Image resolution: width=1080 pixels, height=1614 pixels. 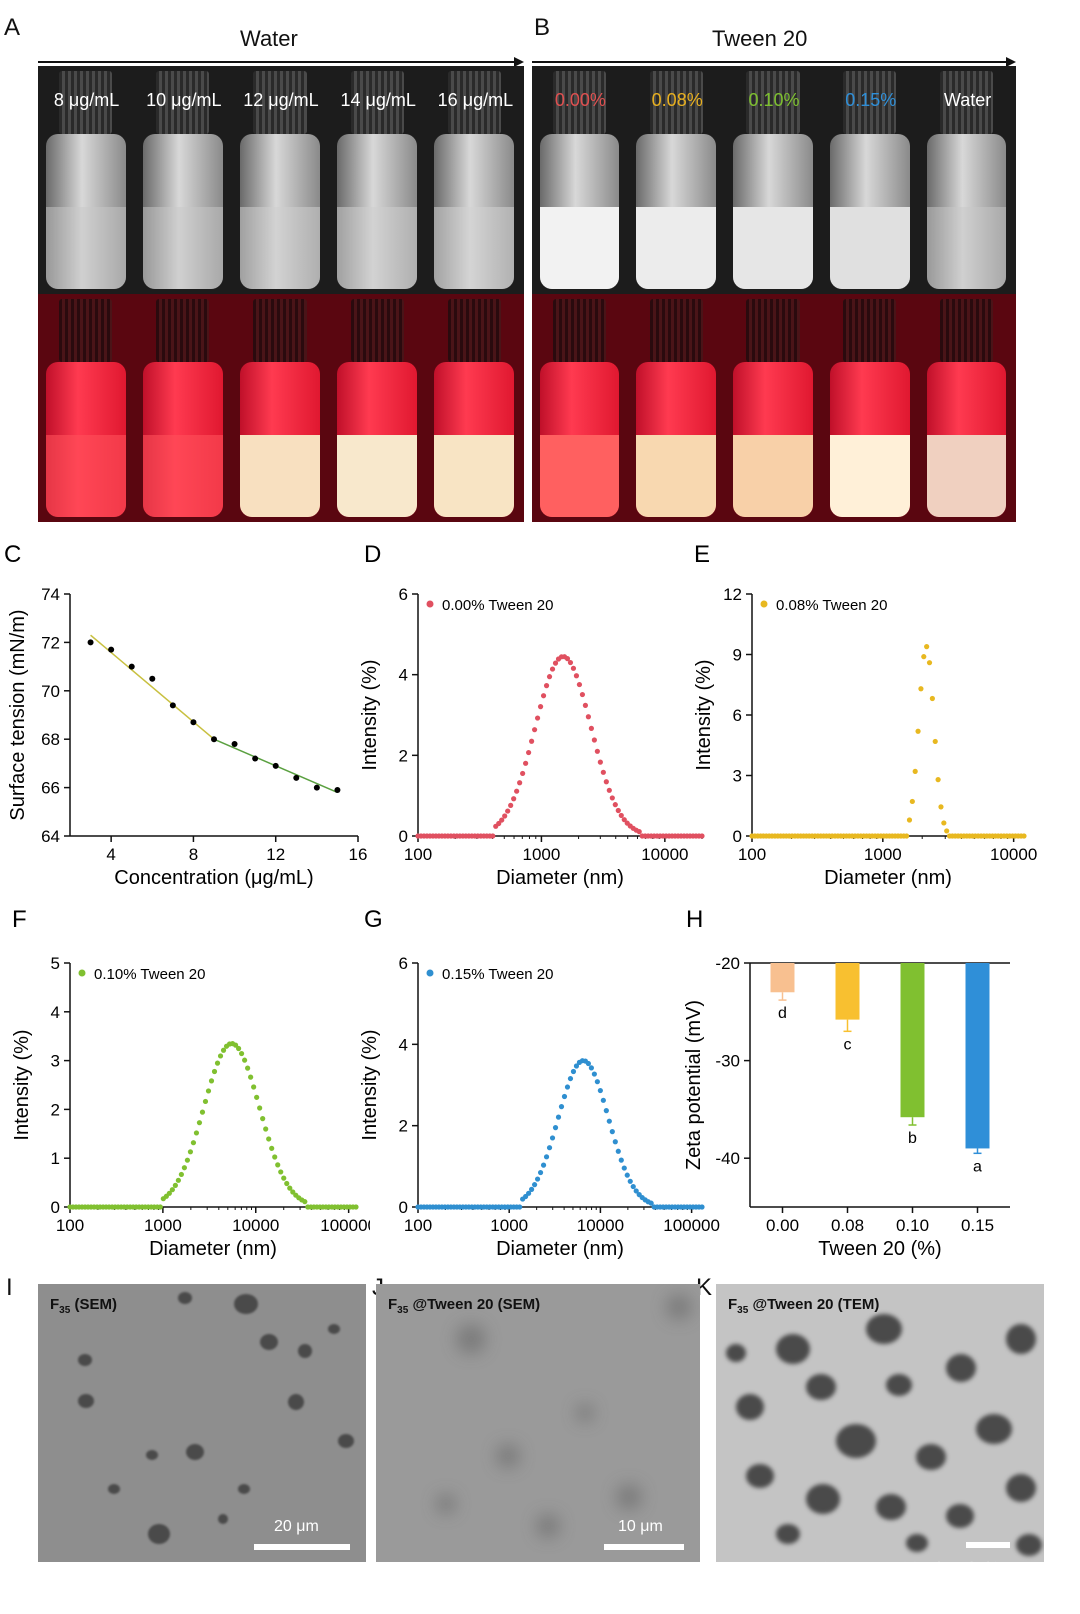 What do you see at coordinates (50, 739) in the screenshot?
I see `y-tick-label: 68` at bounding box center [50, 739].